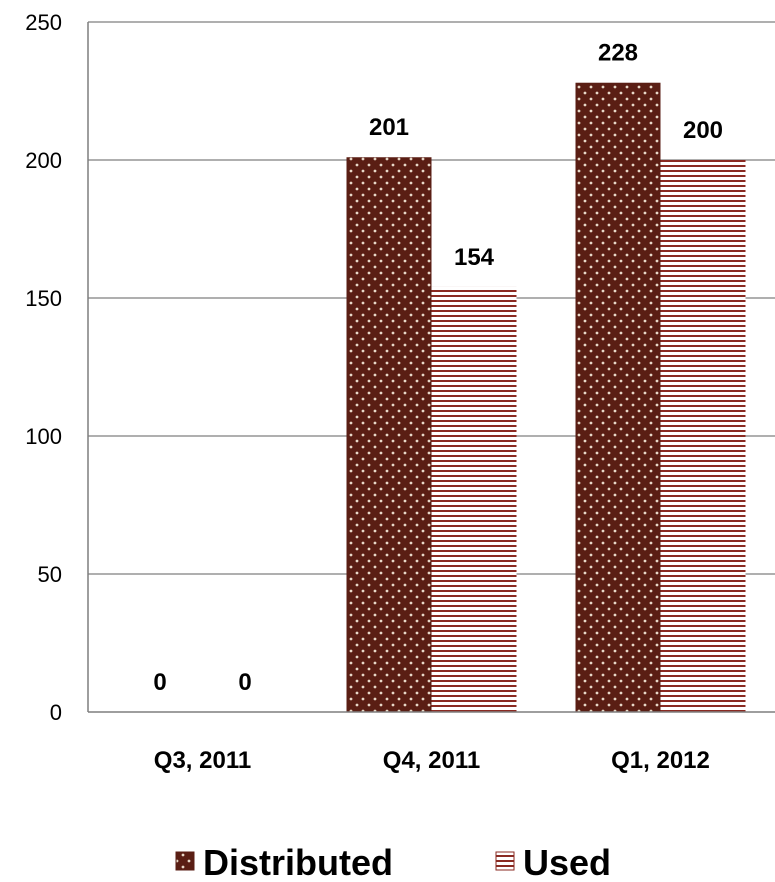 This screenshot has height=882, width=775. What do you see at coordinates (43, 367) in the screenshot?
I see `y-axis-tick-labels: 0 50 100 150 200 250` at bounding box center [43, 367].